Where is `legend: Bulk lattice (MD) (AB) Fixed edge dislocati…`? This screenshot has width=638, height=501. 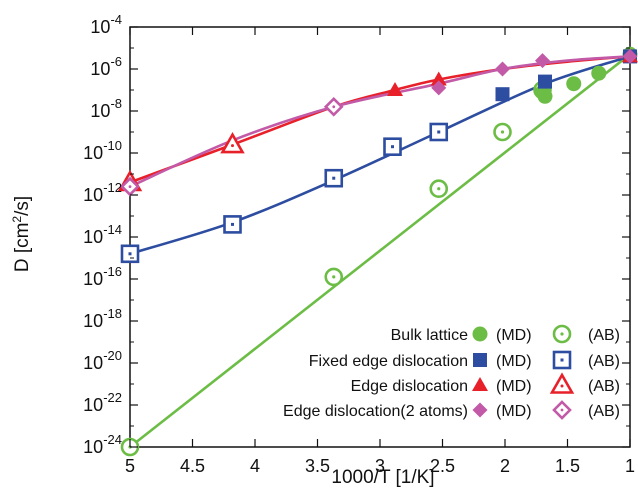
legend: Bulk lattice (MD) (AB) Fixed edge dislocati… is located at coordinates (451, 372).